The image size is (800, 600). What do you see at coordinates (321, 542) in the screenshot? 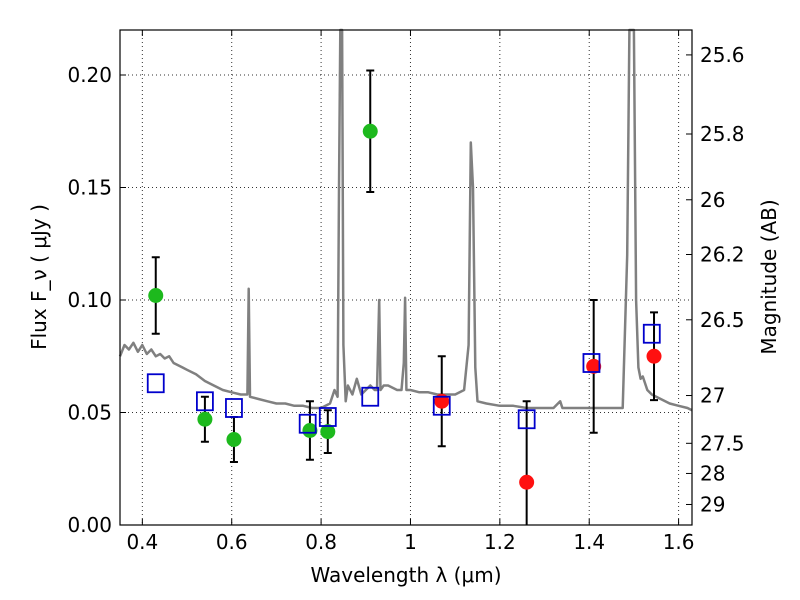
I see `x-tick-label: 0.8` at bounding box center [321, 542].